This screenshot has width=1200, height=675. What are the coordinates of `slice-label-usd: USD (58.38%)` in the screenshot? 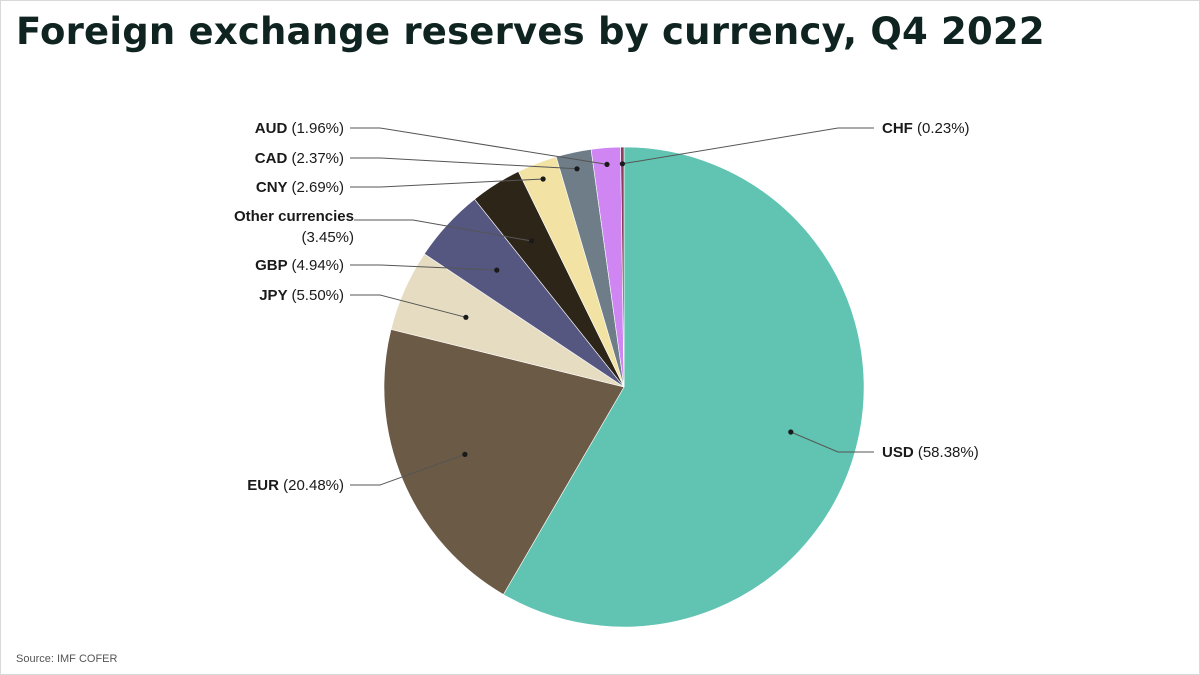 It's located at (930, 452).